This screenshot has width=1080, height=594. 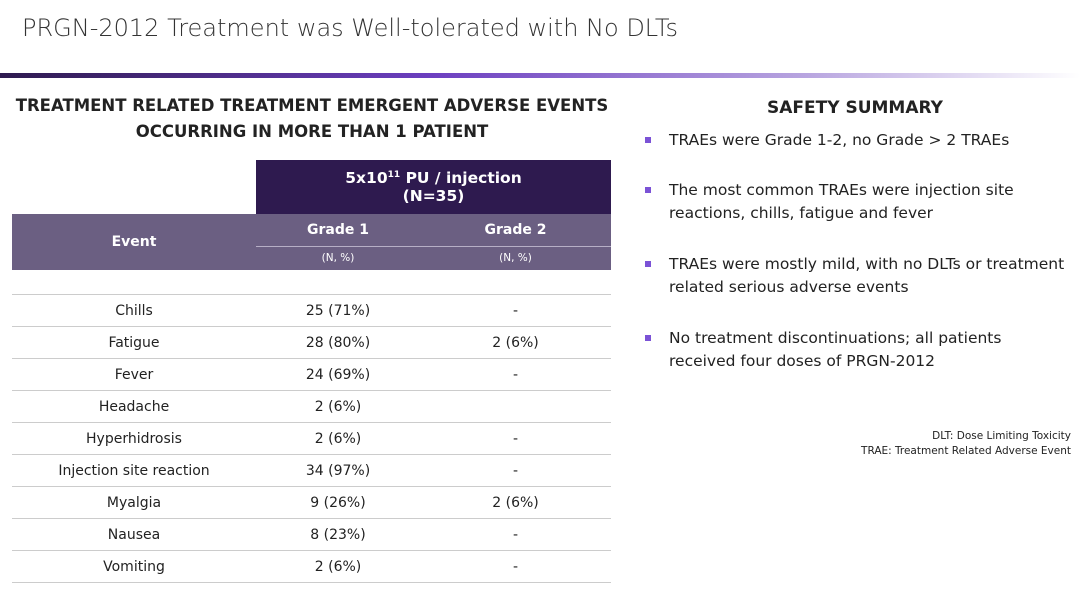 I want to click on footnote: DLT: Dose Limiting Toxicity, so click(x=1001, y=436).